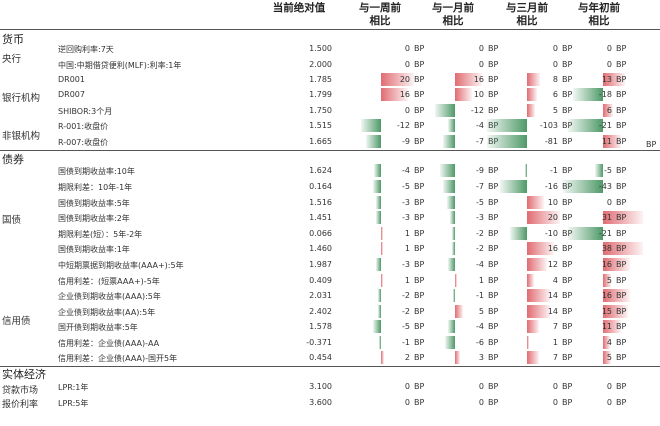 This screenshot has width=660, height=426. Describe the element at coordinates (95, 187) in the screenshot. I see `row-label: 期限利差：10年-1年` at that location.